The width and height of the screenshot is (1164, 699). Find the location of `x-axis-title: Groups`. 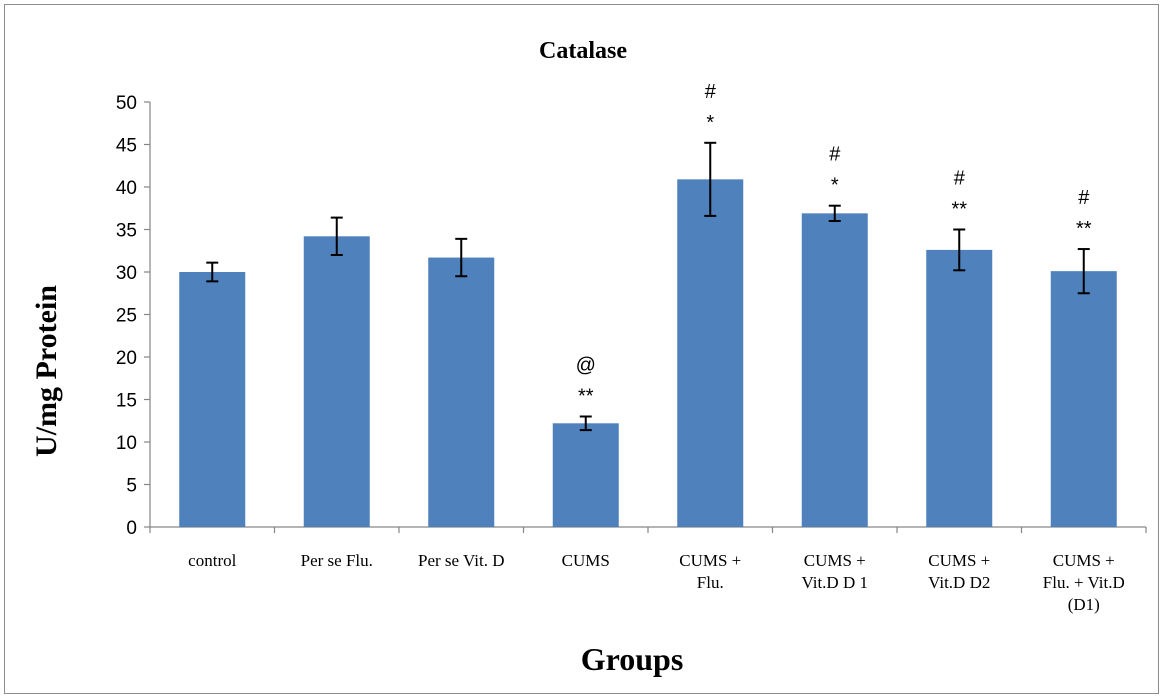

x-axis-title: Groups is located at coordinates (632, 659).